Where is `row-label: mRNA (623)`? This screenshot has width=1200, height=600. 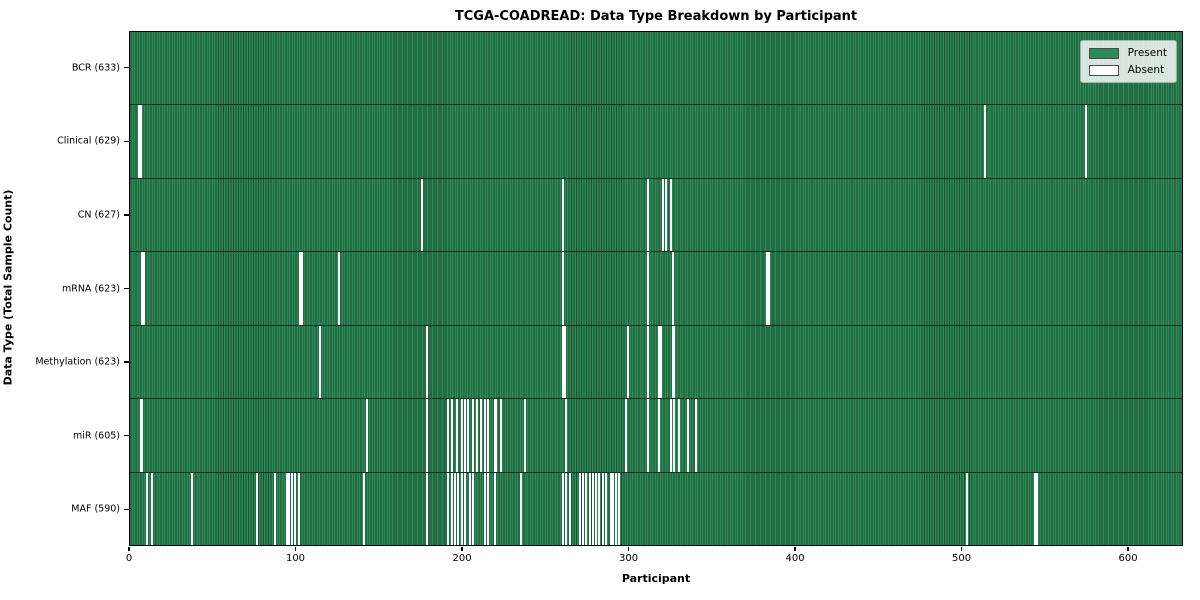
row-label: mRNA (623) is located at coordinates (90, 288).